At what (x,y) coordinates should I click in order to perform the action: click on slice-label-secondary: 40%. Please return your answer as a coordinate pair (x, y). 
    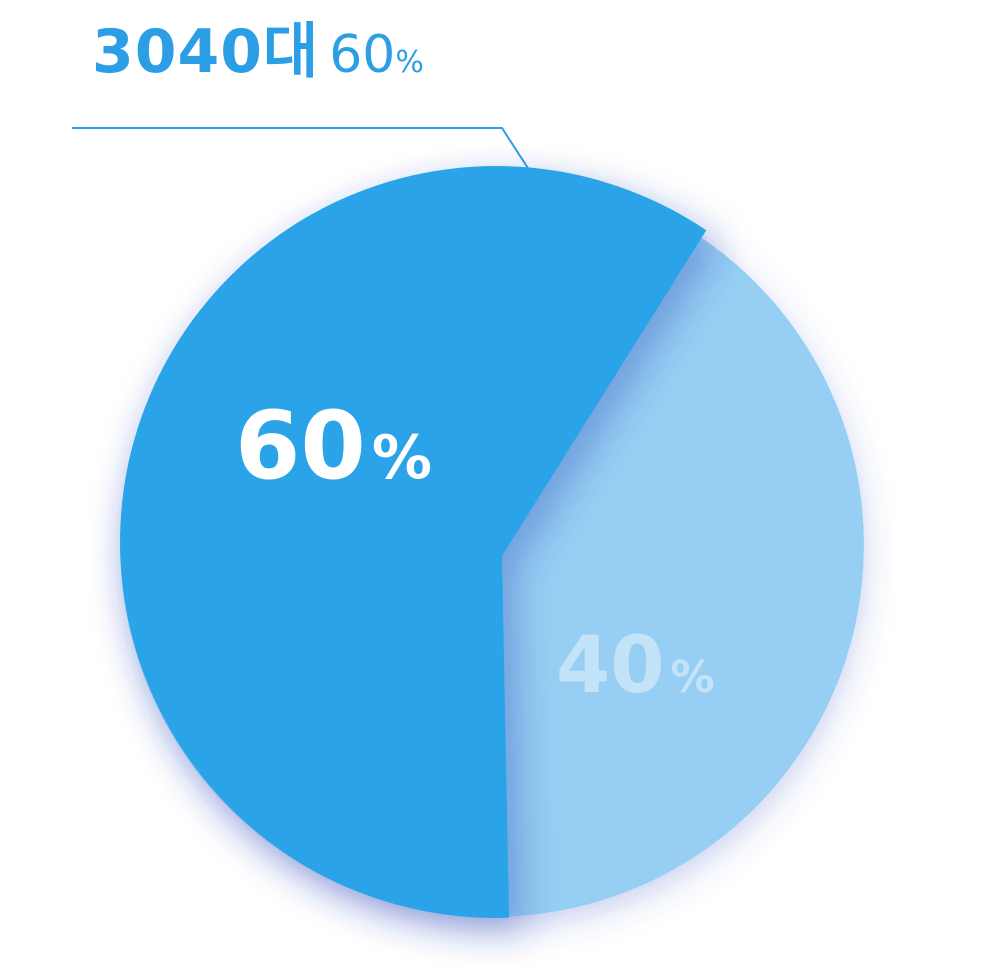
    Looking at the image, I should click on (635, 666).